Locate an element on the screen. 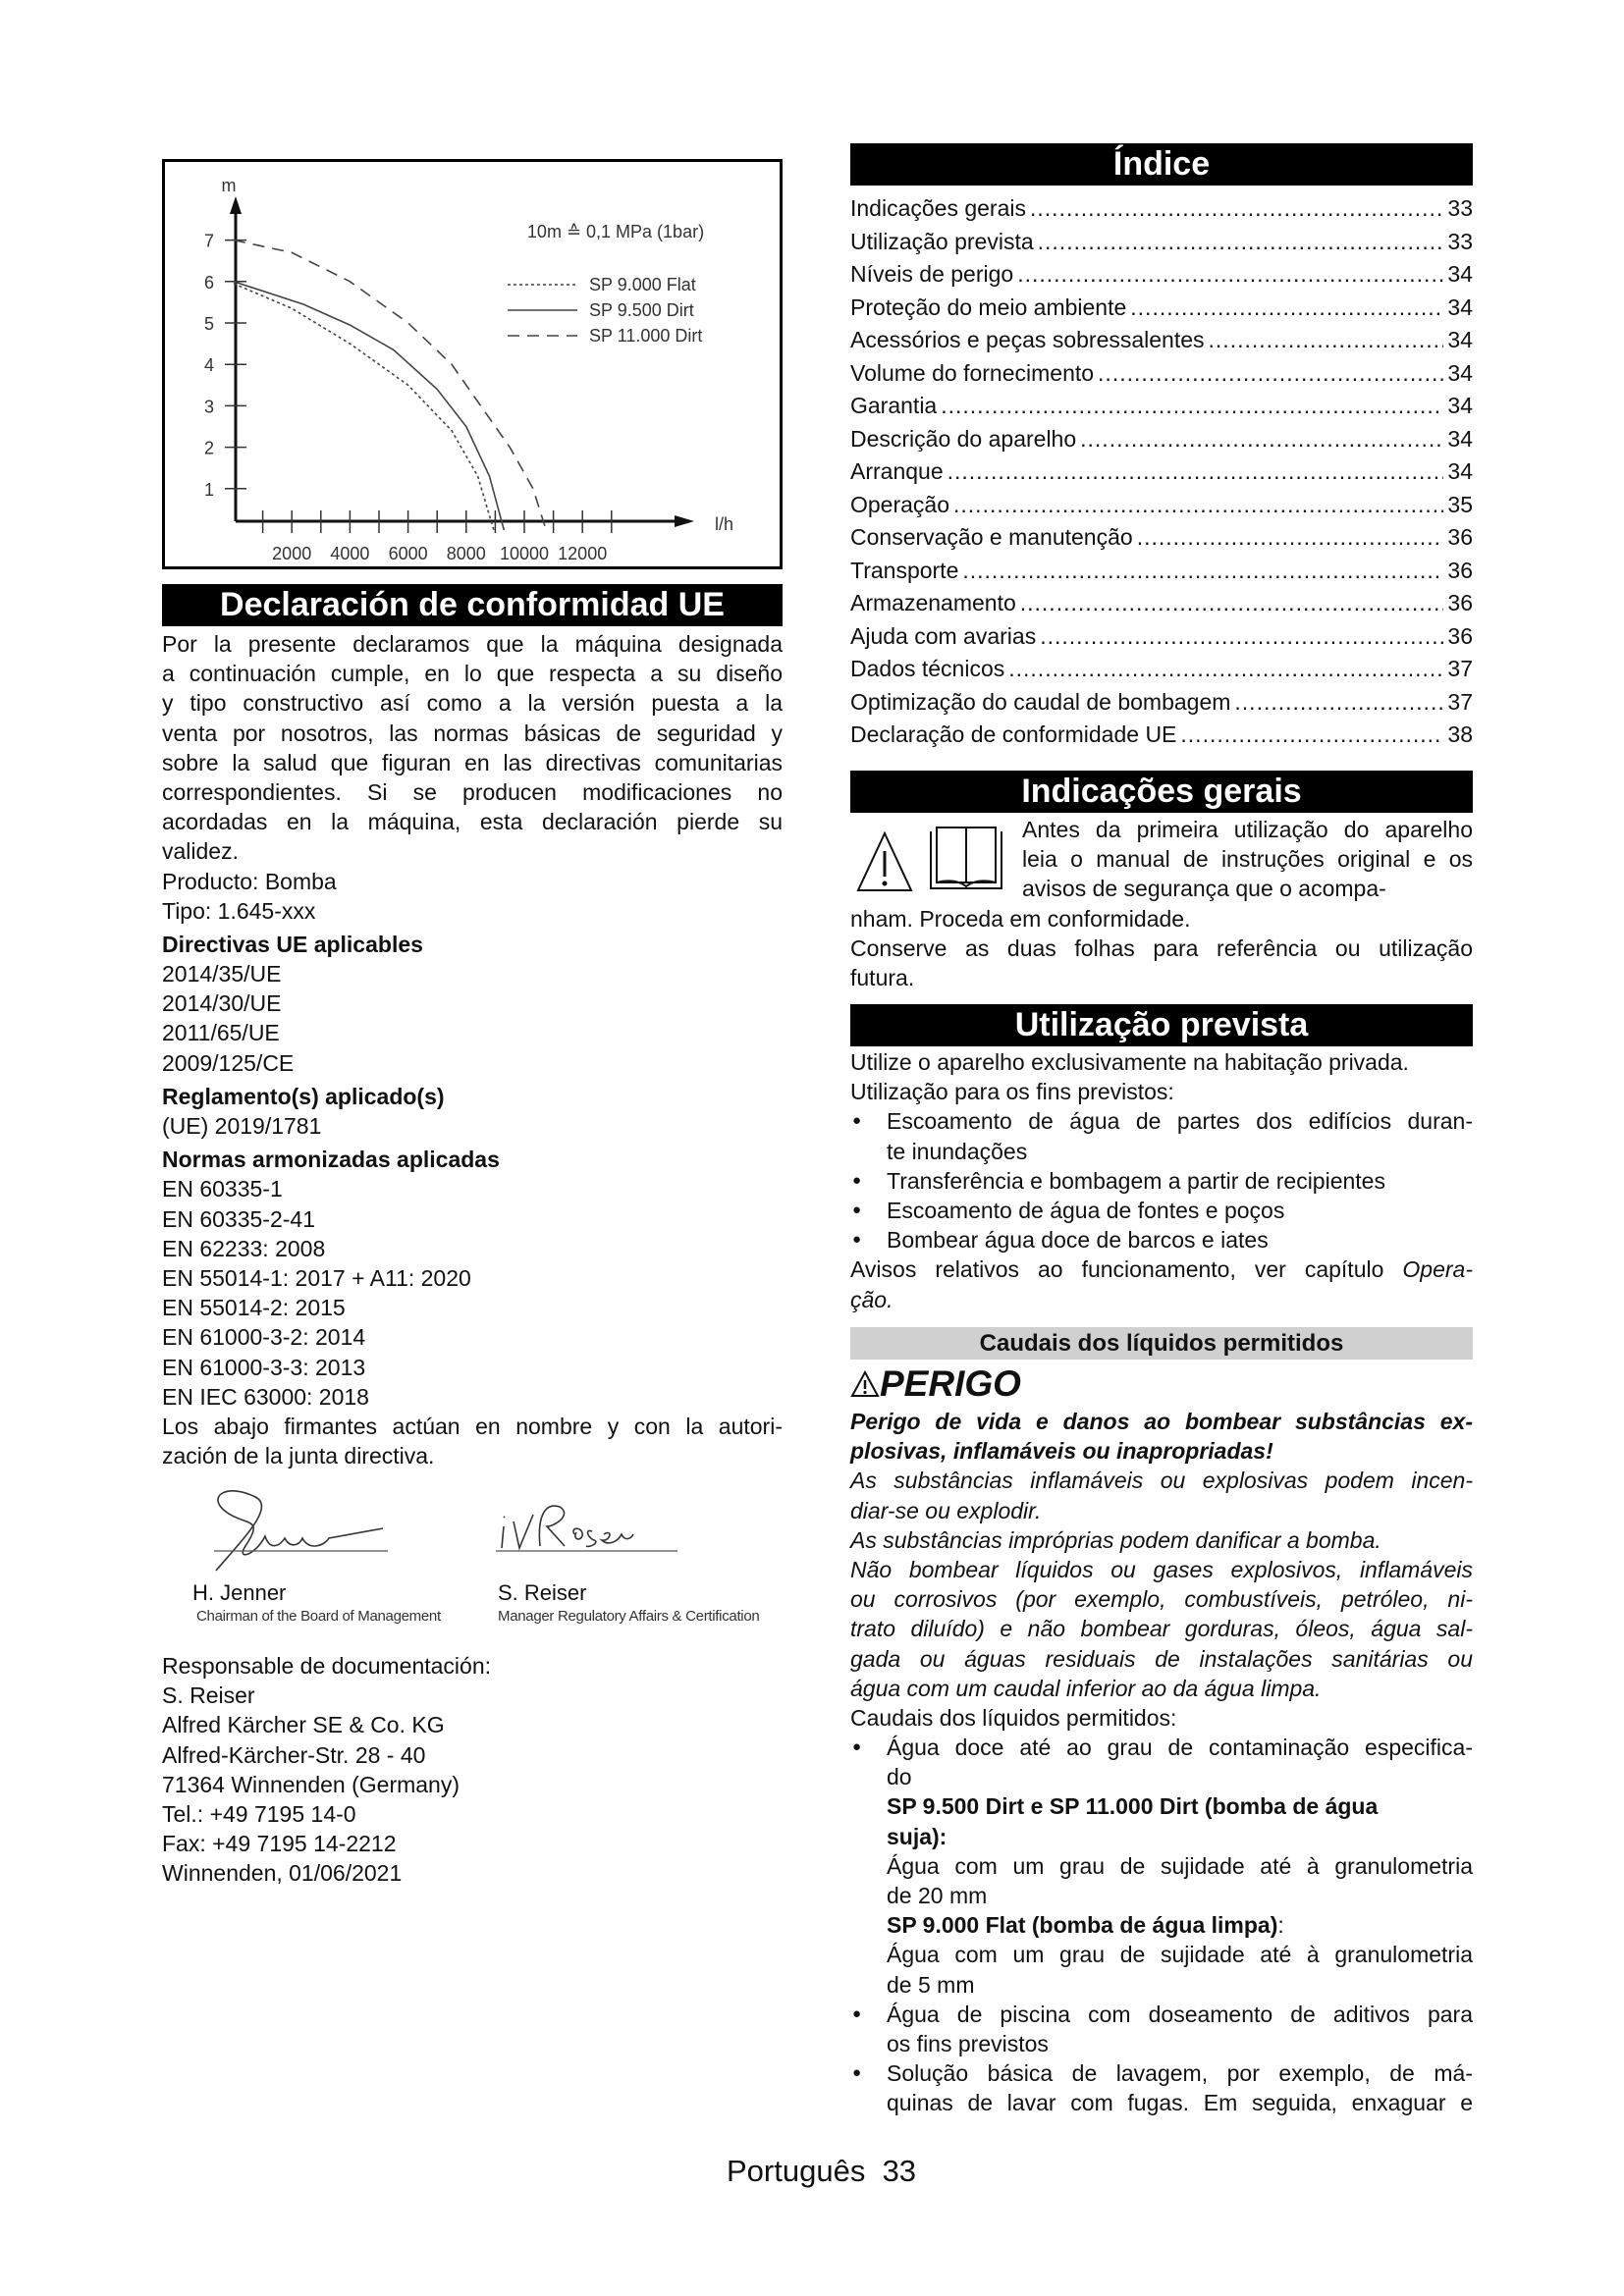  toc-label: Ajuda com avarias is located at coordinates (943, 635).